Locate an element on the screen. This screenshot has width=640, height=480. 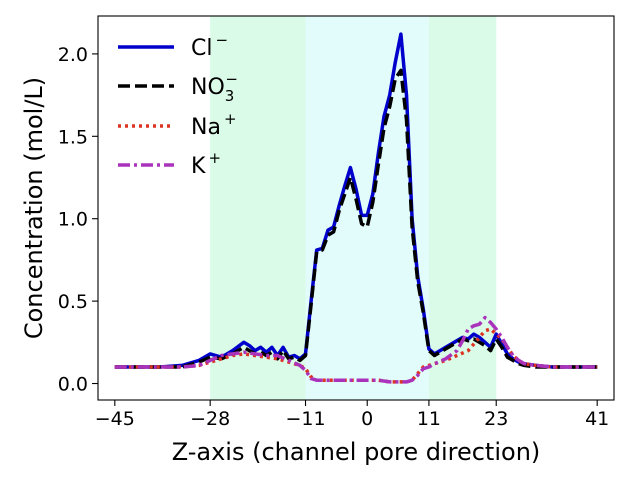
legend-label-0: Cl − is located at coordinates (209, 46).